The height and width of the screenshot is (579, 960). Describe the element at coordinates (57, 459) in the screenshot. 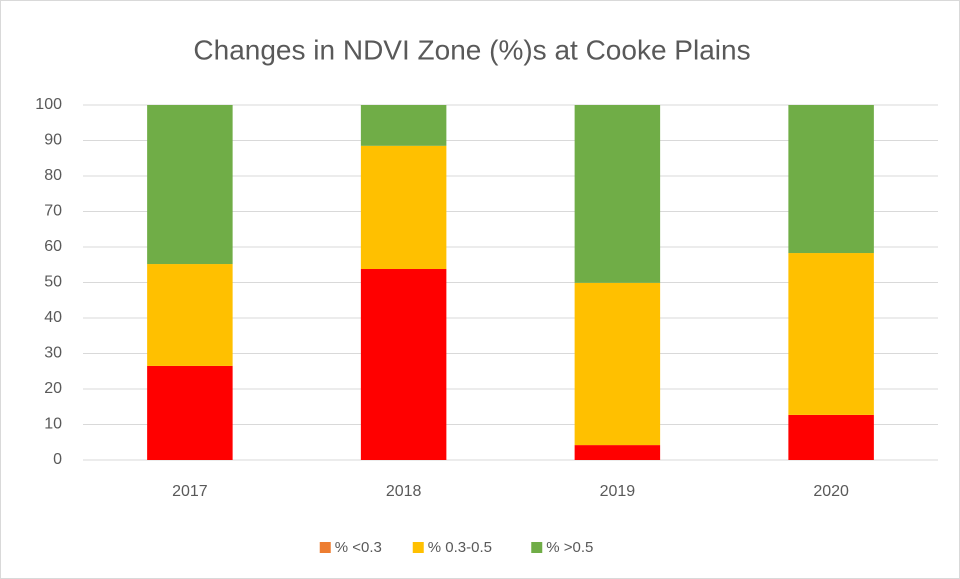

I see `y-tick-label: 0` at that location.